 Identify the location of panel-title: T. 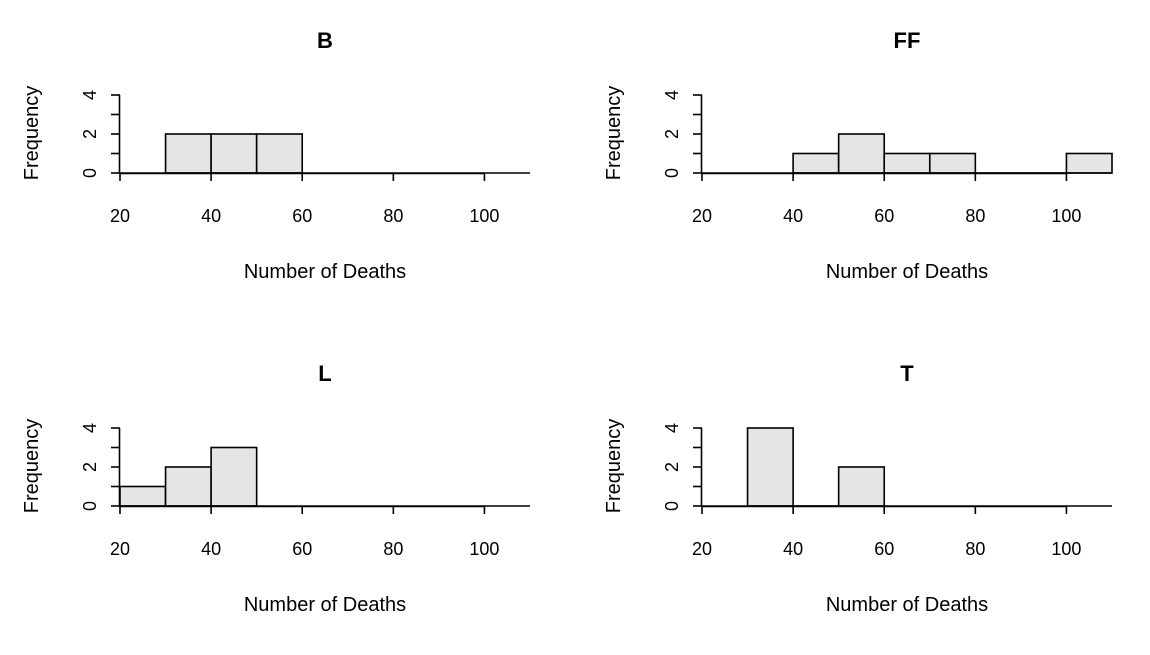
(907, 373).